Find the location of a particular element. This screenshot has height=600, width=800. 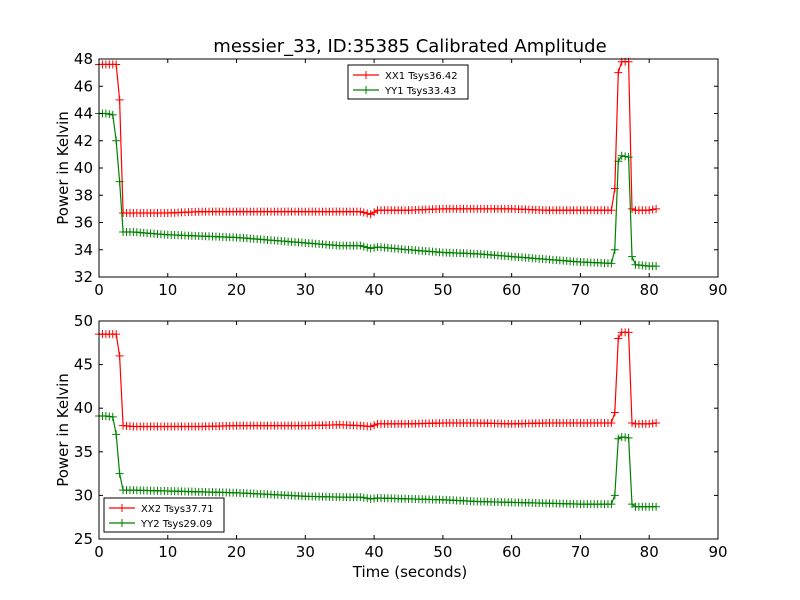

y-tick-label: 42 is located at coordinates (83, 141).